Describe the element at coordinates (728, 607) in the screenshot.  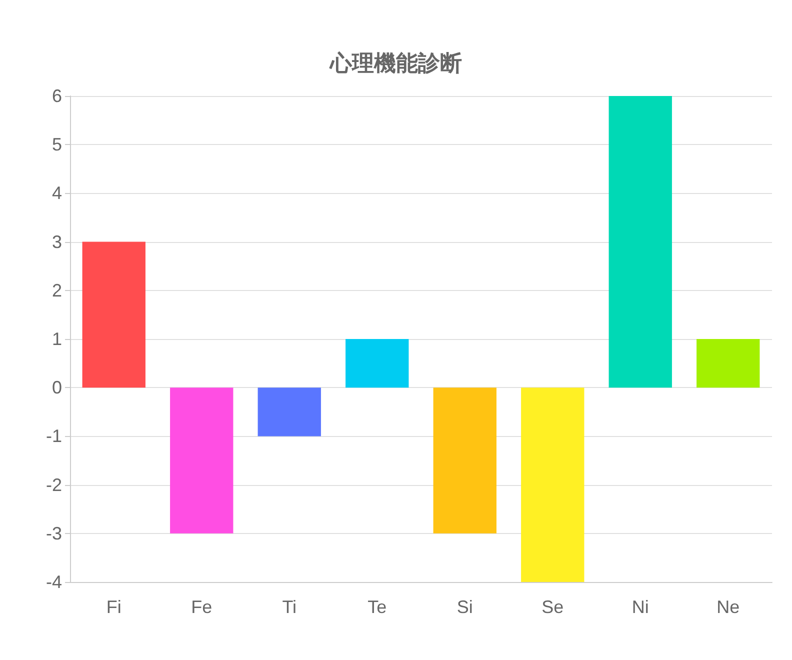
I see `x-tick-label: Ne` at that location.